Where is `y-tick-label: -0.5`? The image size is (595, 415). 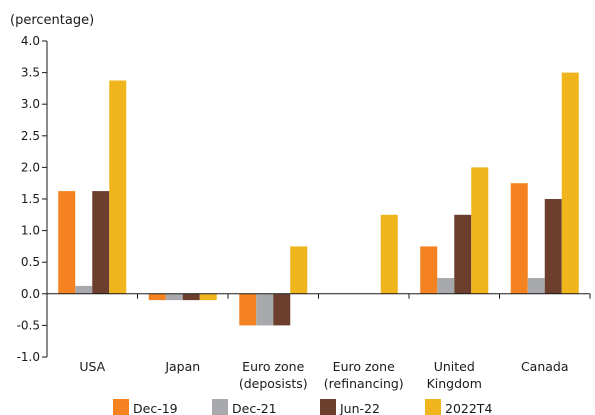 y-tick-label: -0.5 is located at coordinates (28, 325).